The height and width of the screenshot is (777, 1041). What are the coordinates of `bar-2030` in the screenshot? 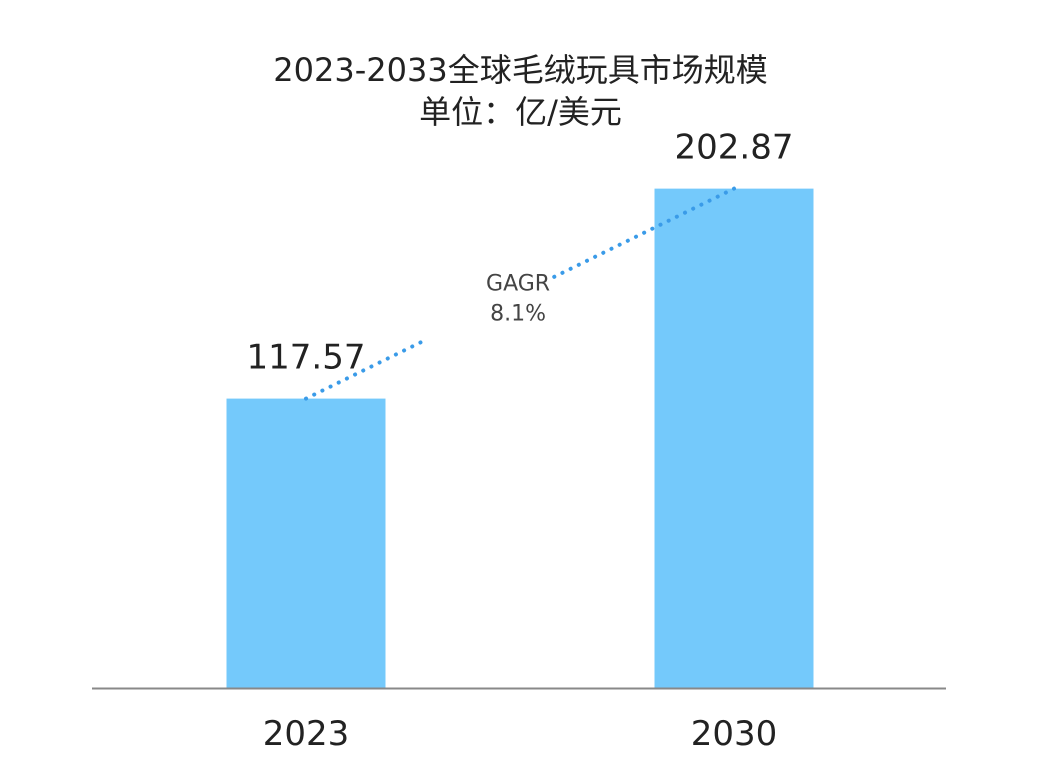 It's located at (734, 438).